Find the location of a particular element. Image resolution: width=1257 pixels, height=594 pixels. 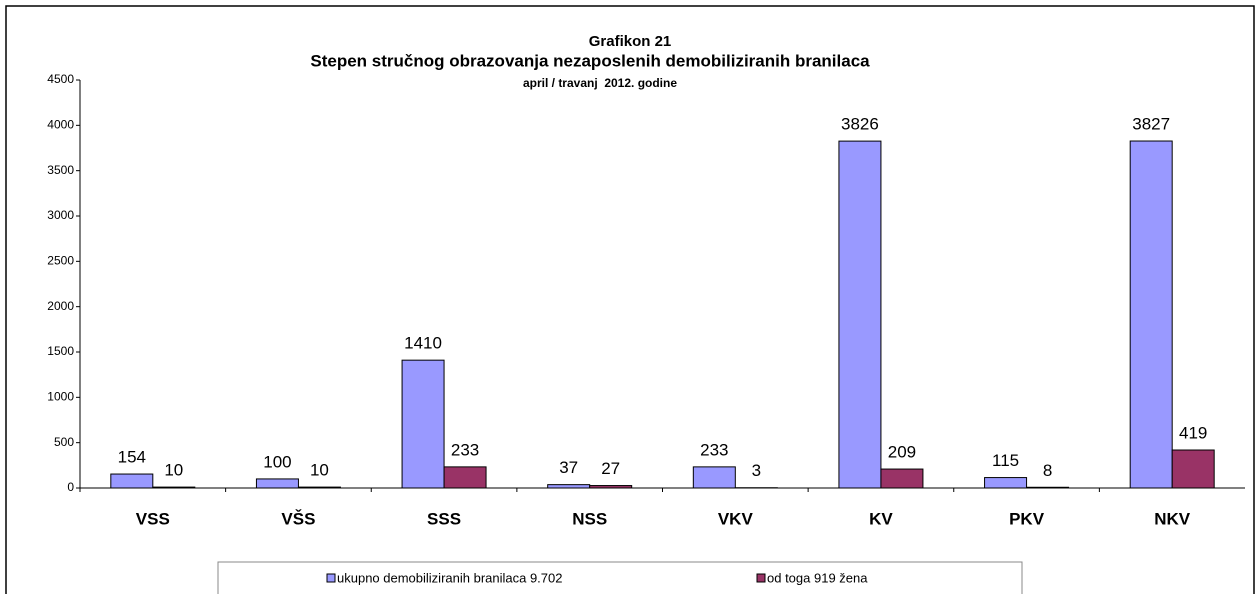

data-label: 209 is located at coordinates (902, 452).